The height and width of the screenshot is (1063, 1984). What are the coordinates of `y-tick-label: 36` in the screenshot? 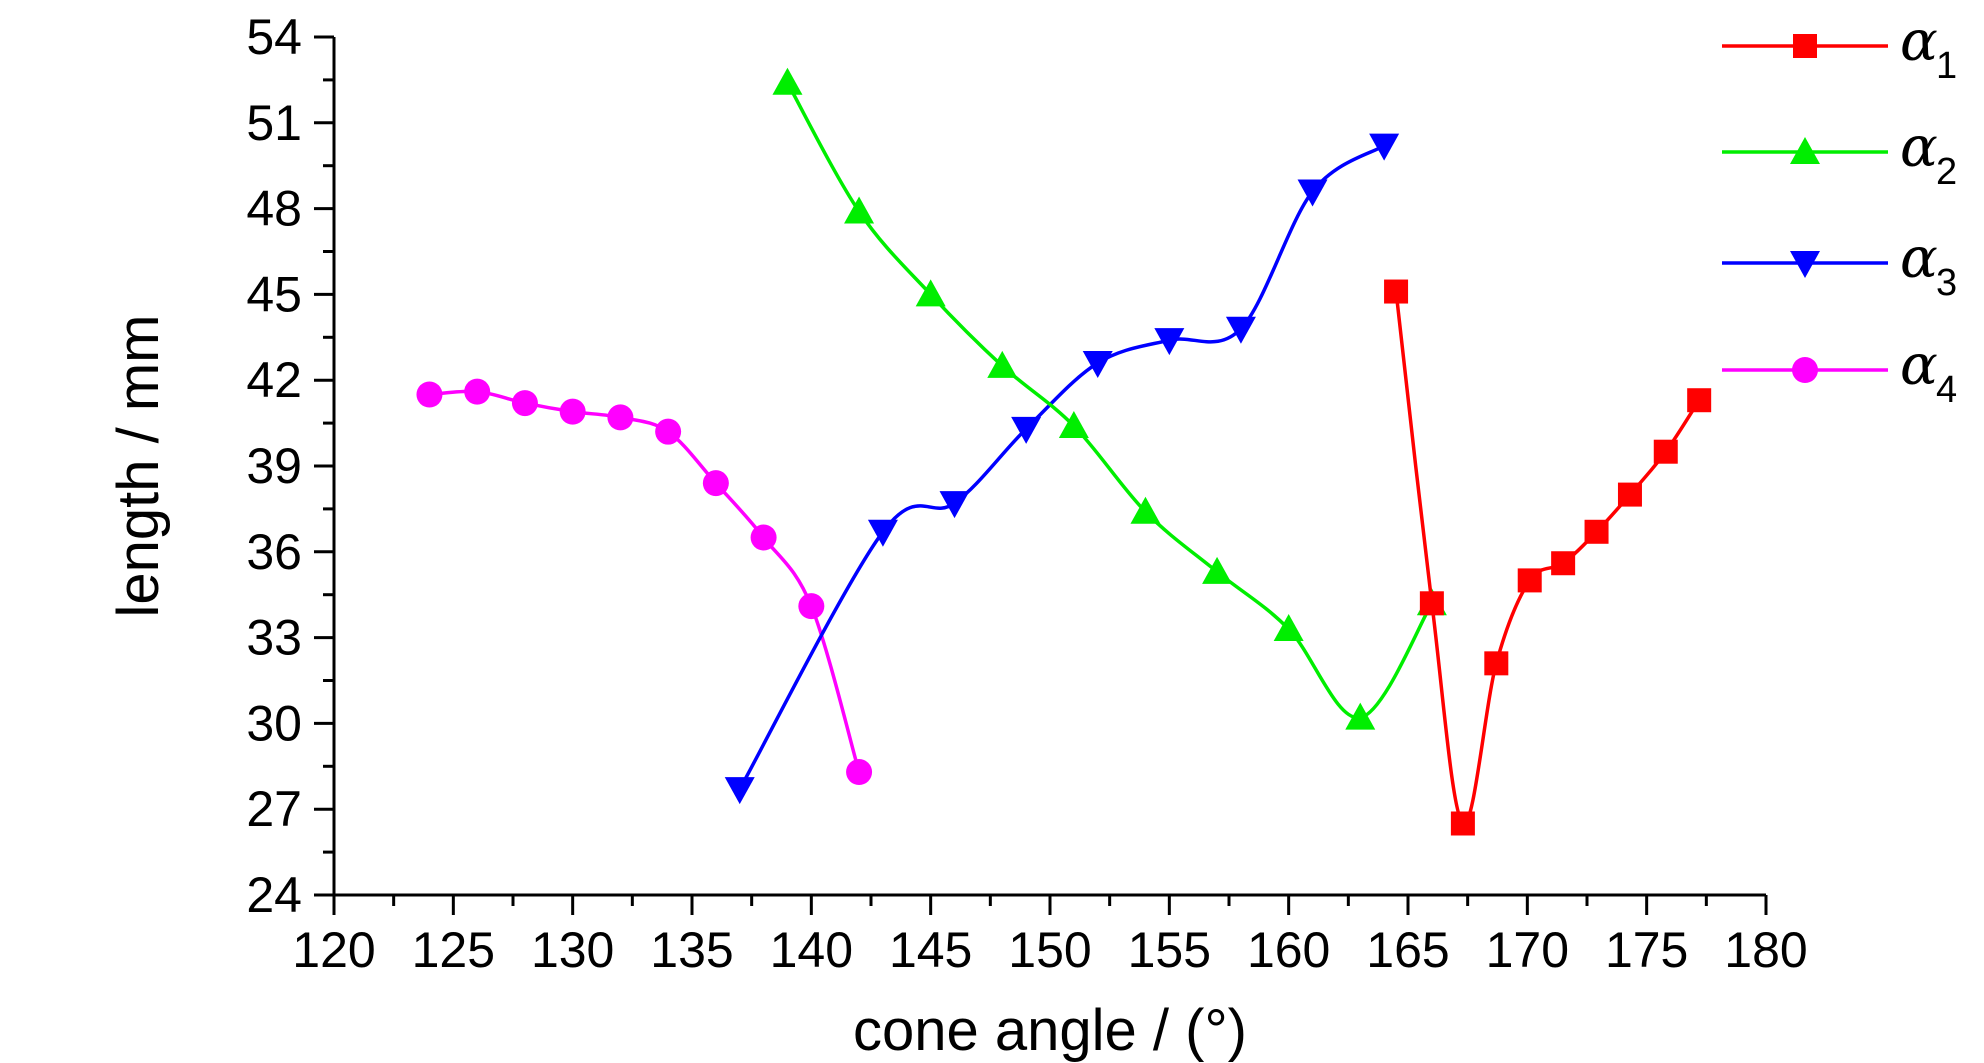 It's located at (274, 552).